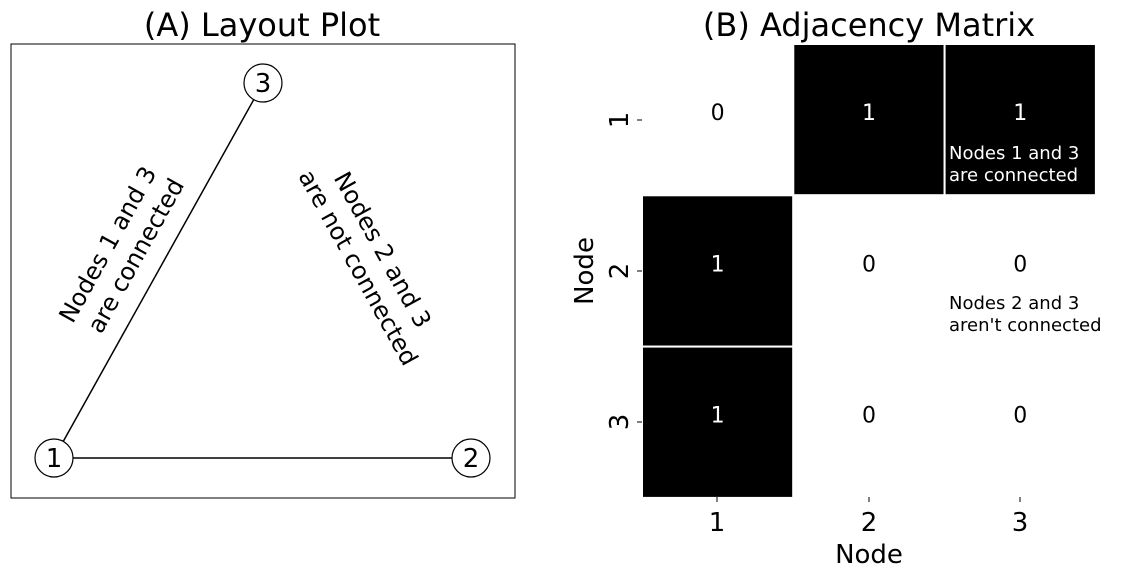 This screenshot has height=579, width=1124. Describe the element at coordinates (620, 120) in the screenshot. I see `y-tick-label-1: 1` at that location.